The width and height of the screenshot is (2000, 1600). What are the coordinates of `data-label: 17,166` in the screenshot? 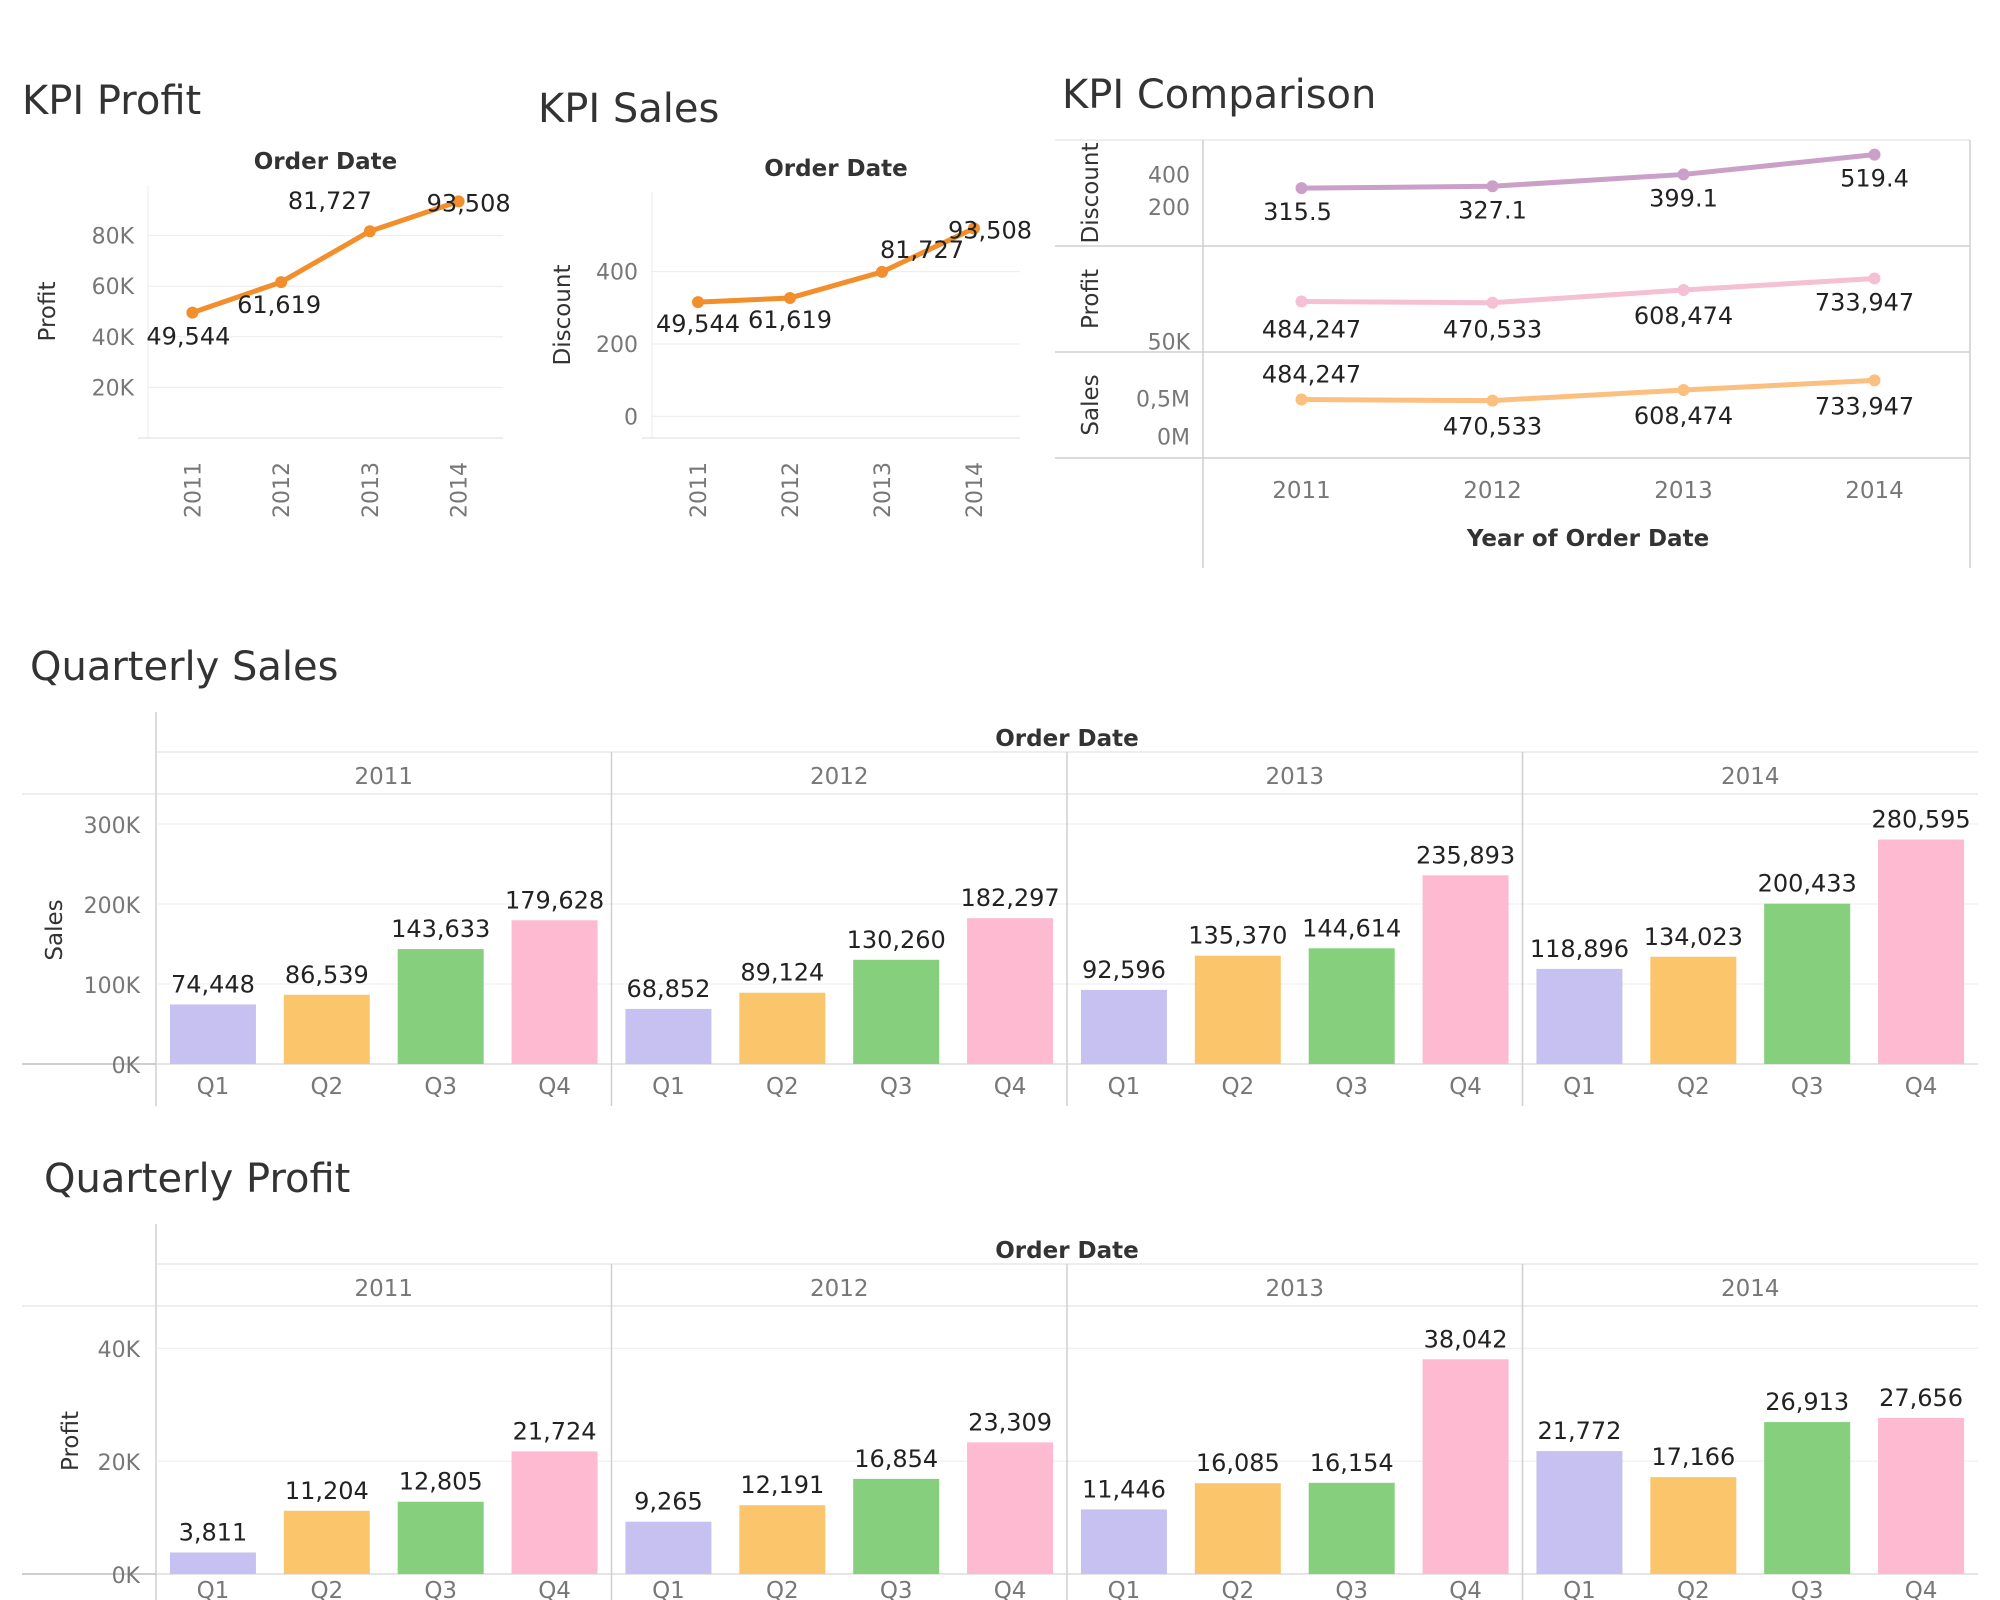 It's located at (1693, 1457).